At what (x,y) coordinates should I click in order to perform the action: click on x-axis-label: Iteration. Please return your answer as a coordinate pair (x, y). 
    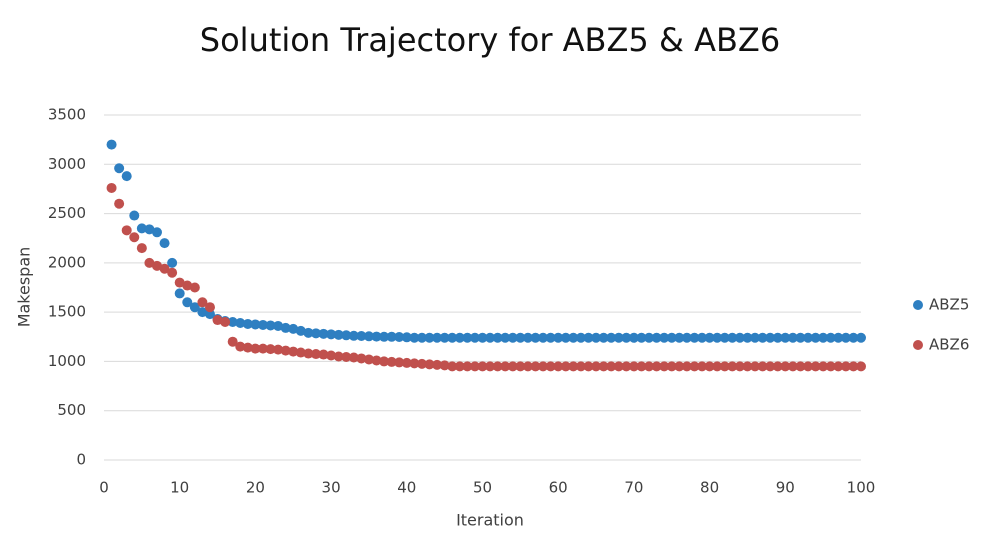
    Looking at the image, I should click on (490, 520).